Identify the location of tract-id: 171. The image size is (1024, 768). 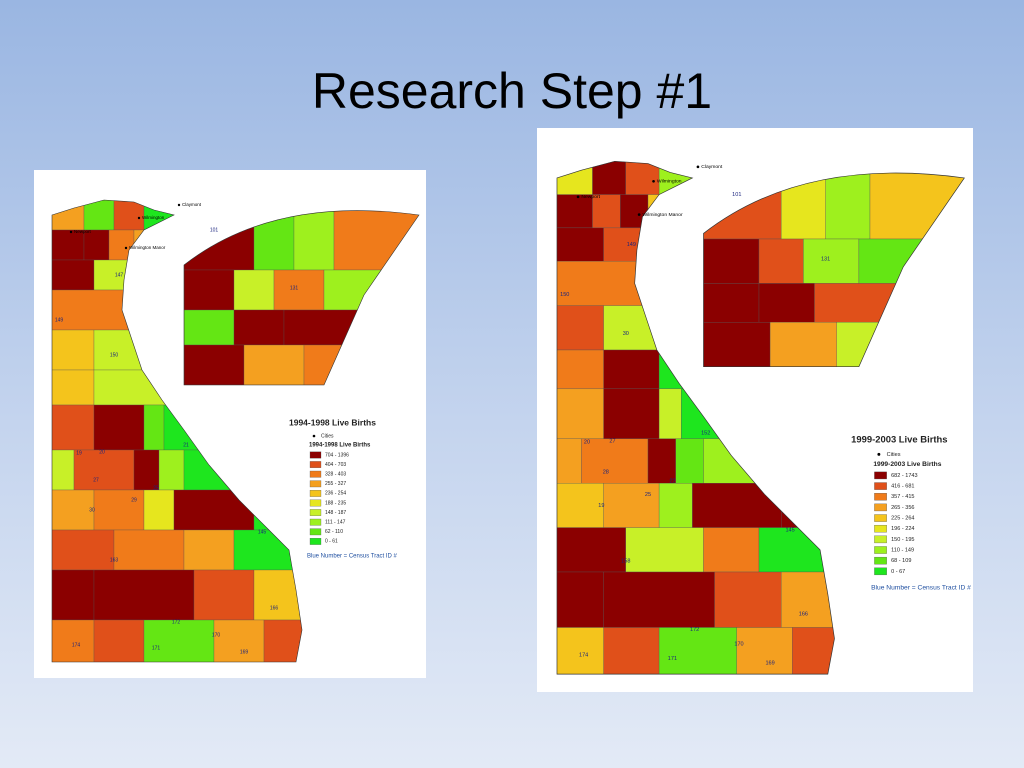
(672, 659).